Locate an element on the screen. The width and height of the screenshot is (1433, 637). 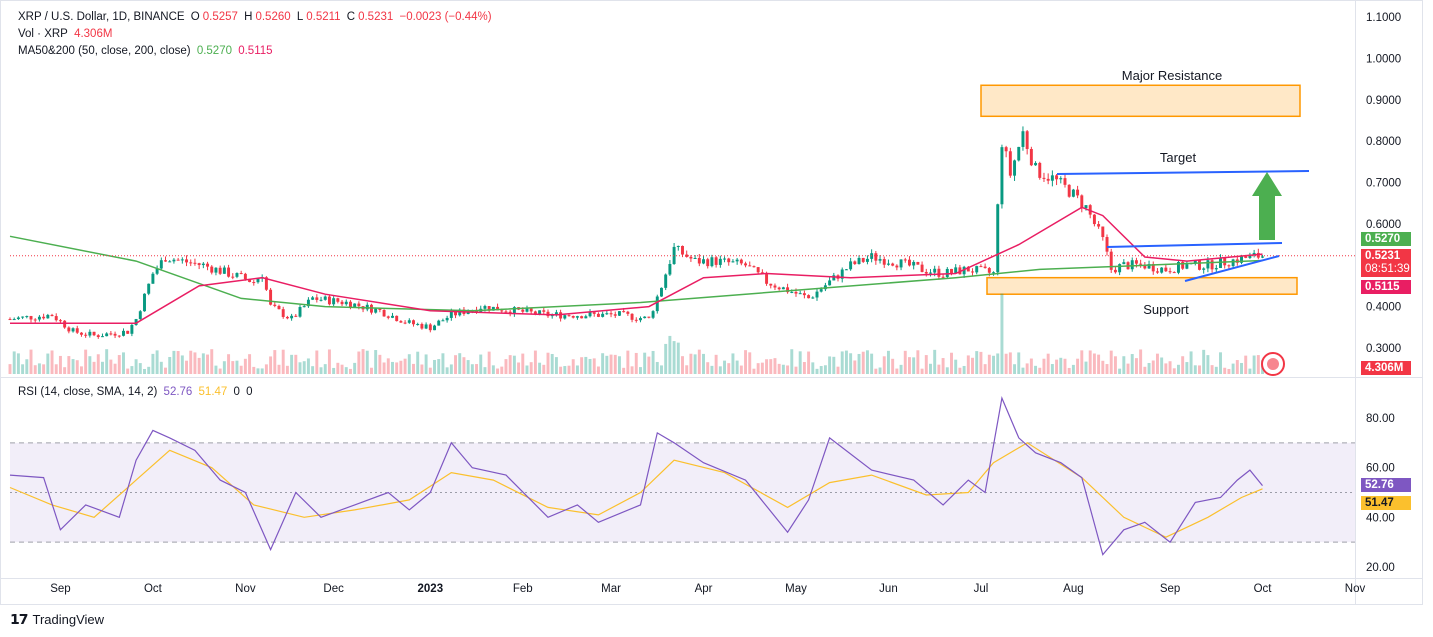
price-axis-tick: 0.8000 is located at coordinates (1383, 142).